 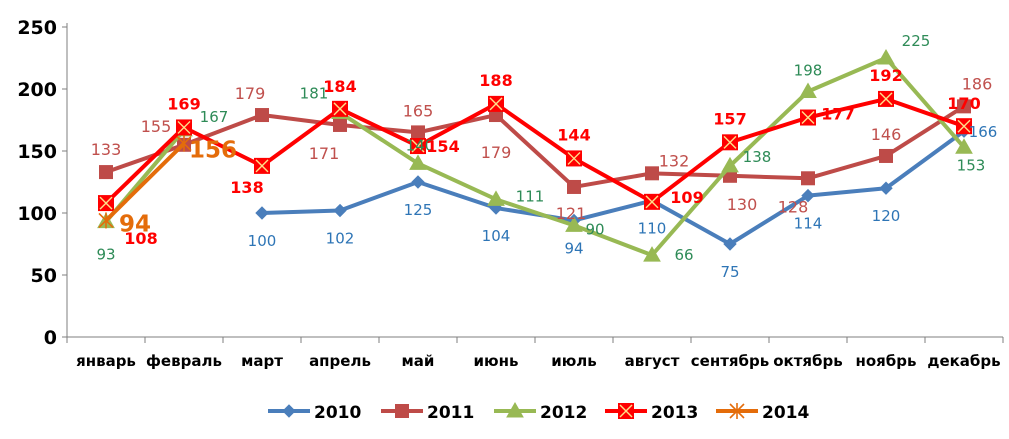 I want to click on legend-label: 2014, so click(x=785, y=413).